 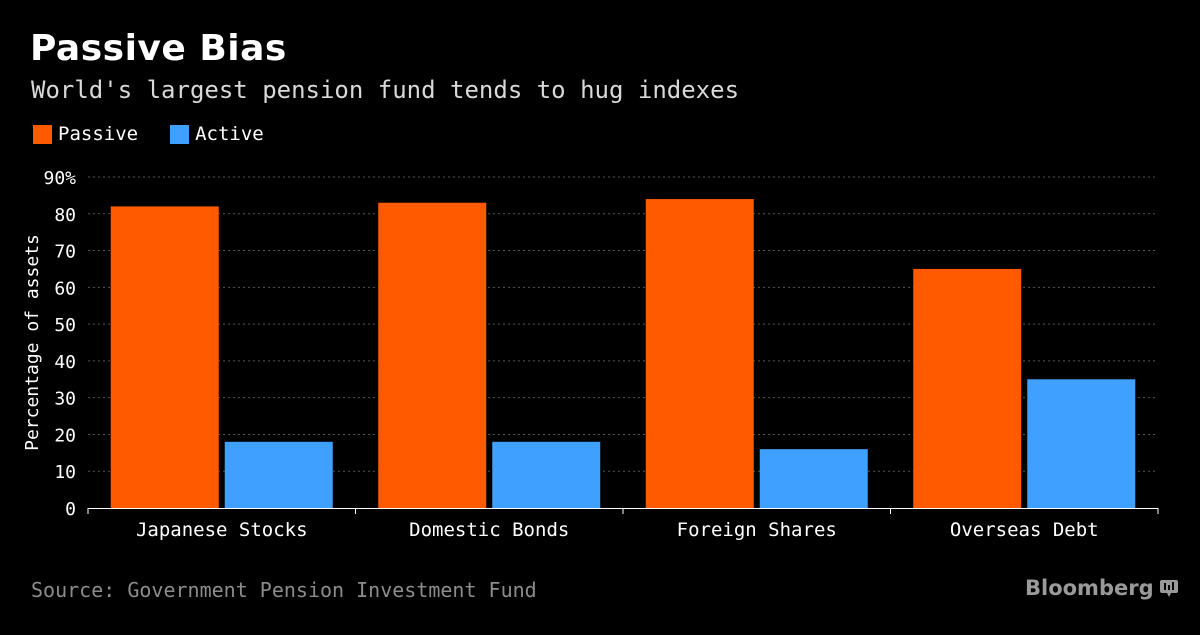 What do you see at coordinates (65, 325) in the screenshot?
I see `y-tick-label: 50` at bounding box center [65, 325].